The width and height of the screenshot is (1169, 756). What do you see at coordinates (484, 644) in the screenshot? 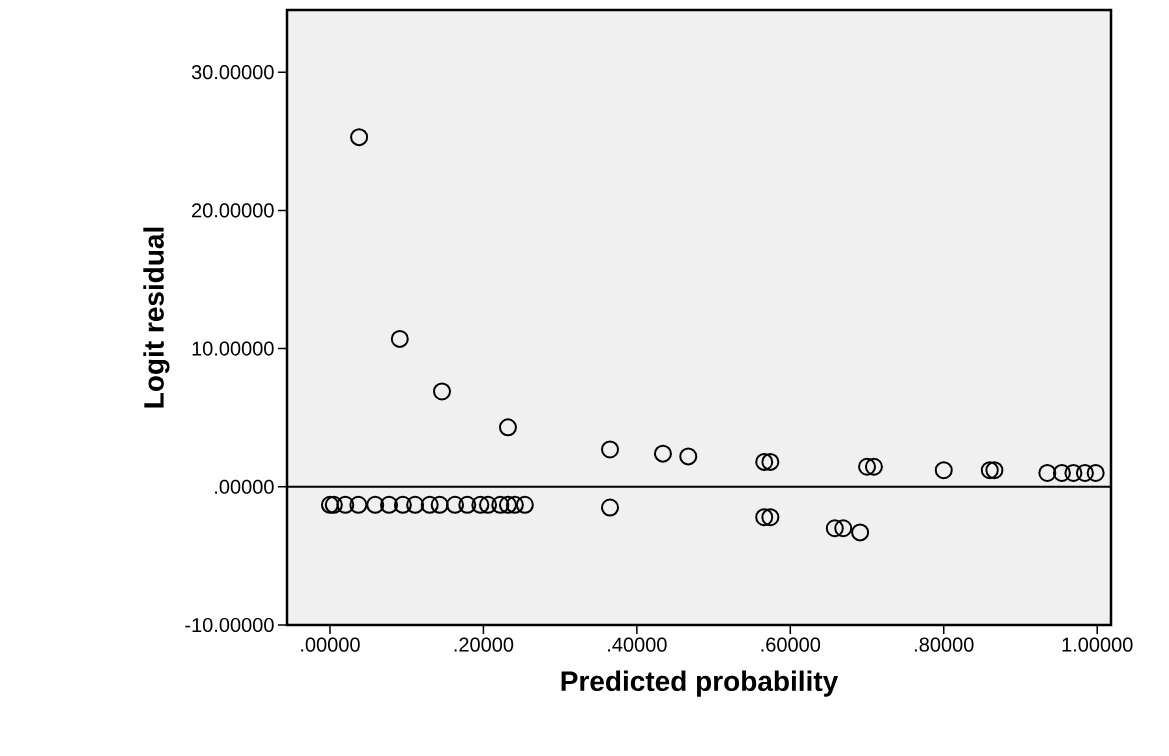
I see `x-tick-label: .20000` at bounding box center [484, 644].